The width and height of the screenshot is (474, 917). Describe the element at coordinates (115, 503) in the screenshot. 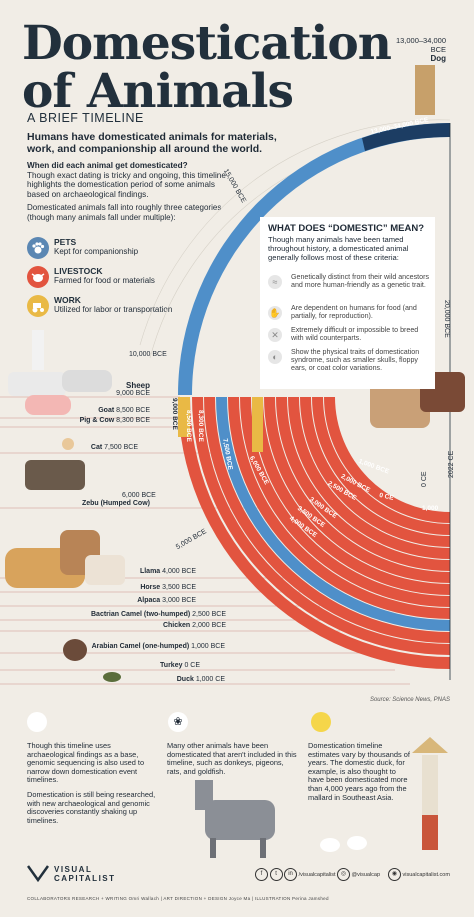

I see `animal-label-zebu: Zebu (Humped Cow)` at that location.